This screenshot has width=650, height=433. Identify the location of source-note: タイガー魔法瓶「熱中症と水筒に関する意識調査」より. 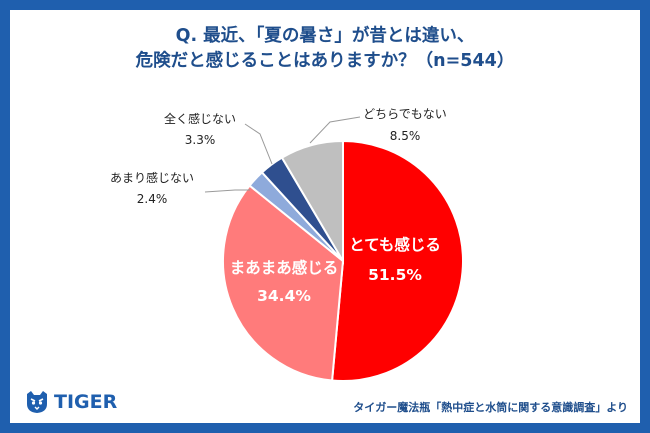
(490, 407).